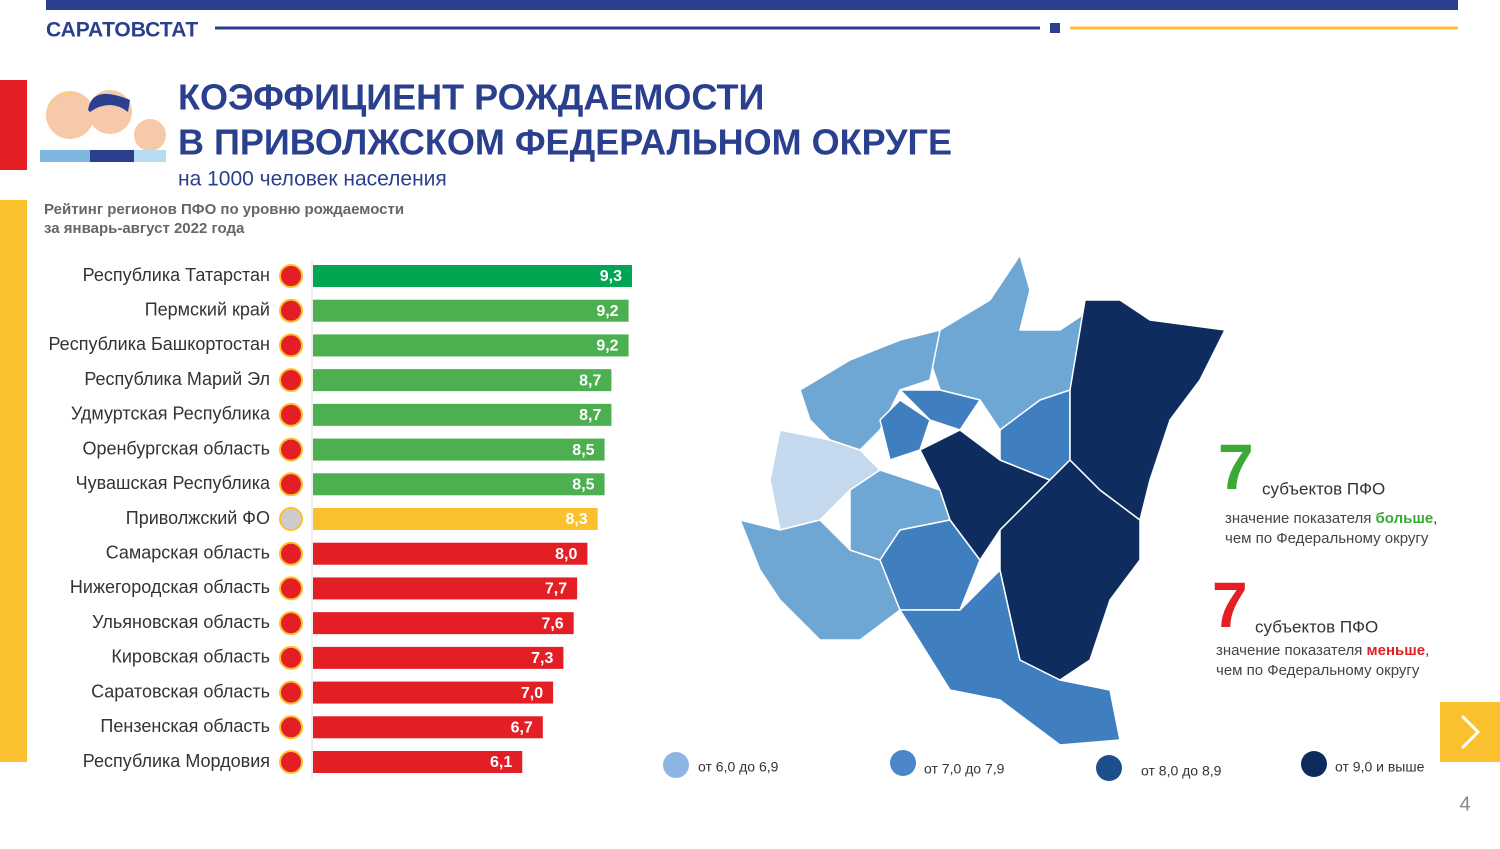  Describe the element at coordinates (171, 414) in the screenshot. I see `category-label: Удмуртская Республика` at that location.